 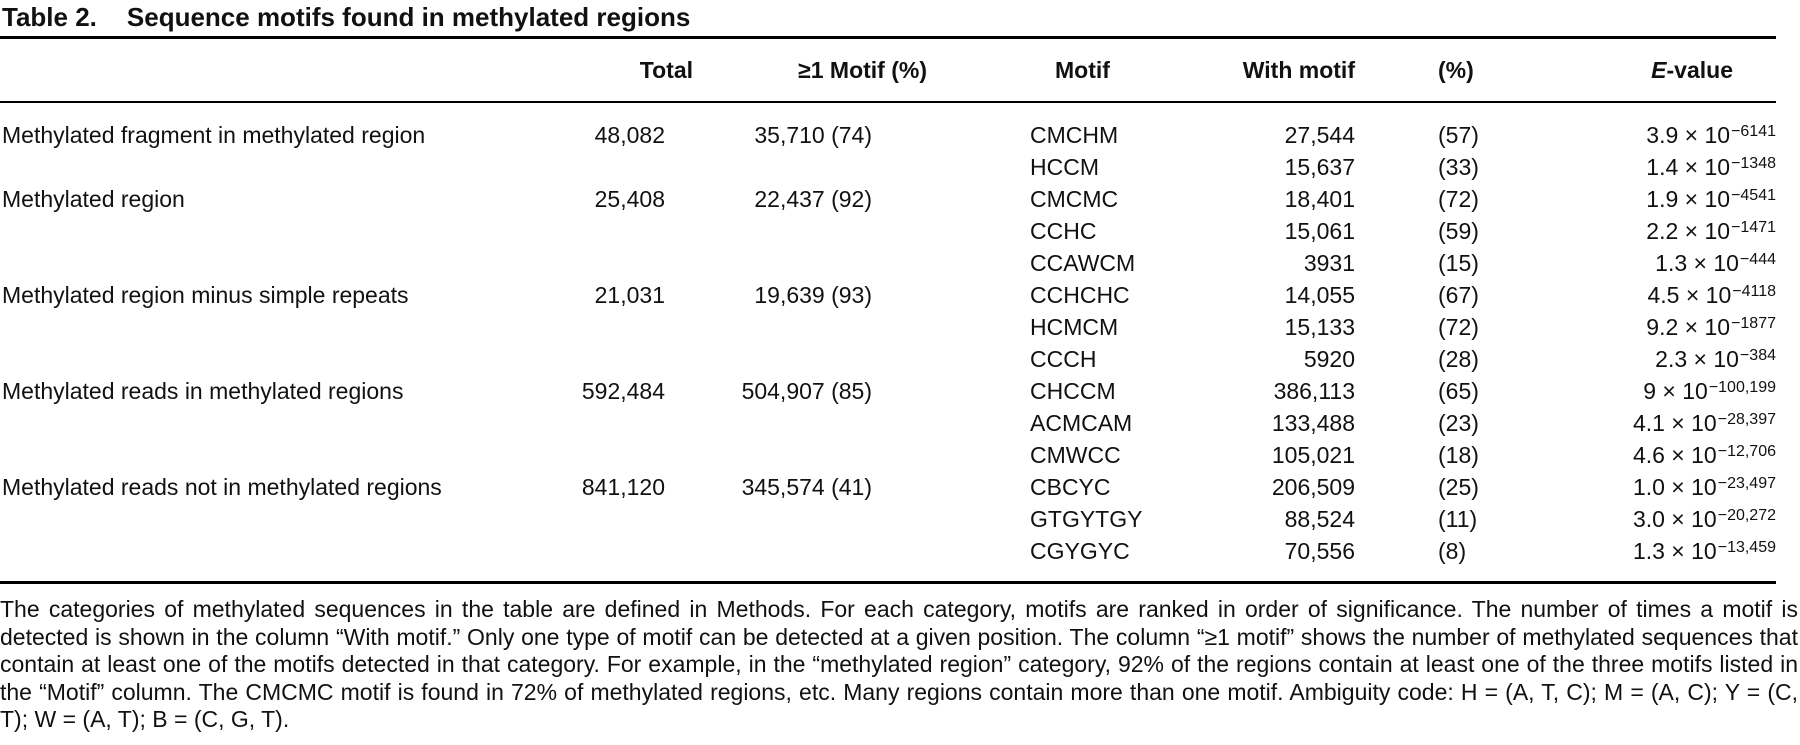 I want to click on motif-sequence: CCHCHC, so click(x=1080, y=294).